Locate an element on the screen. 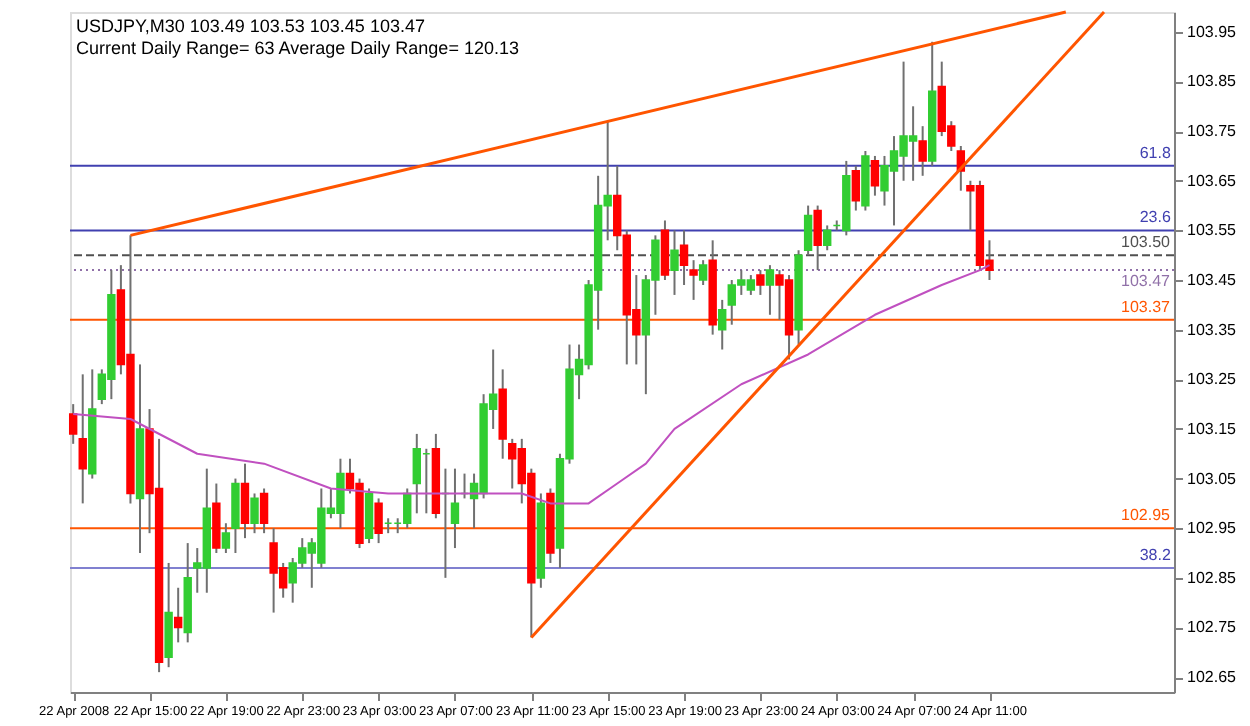 This screenshot has width=1250, height=726. annotation: 23.6 is located at coordinates (1155, 217).